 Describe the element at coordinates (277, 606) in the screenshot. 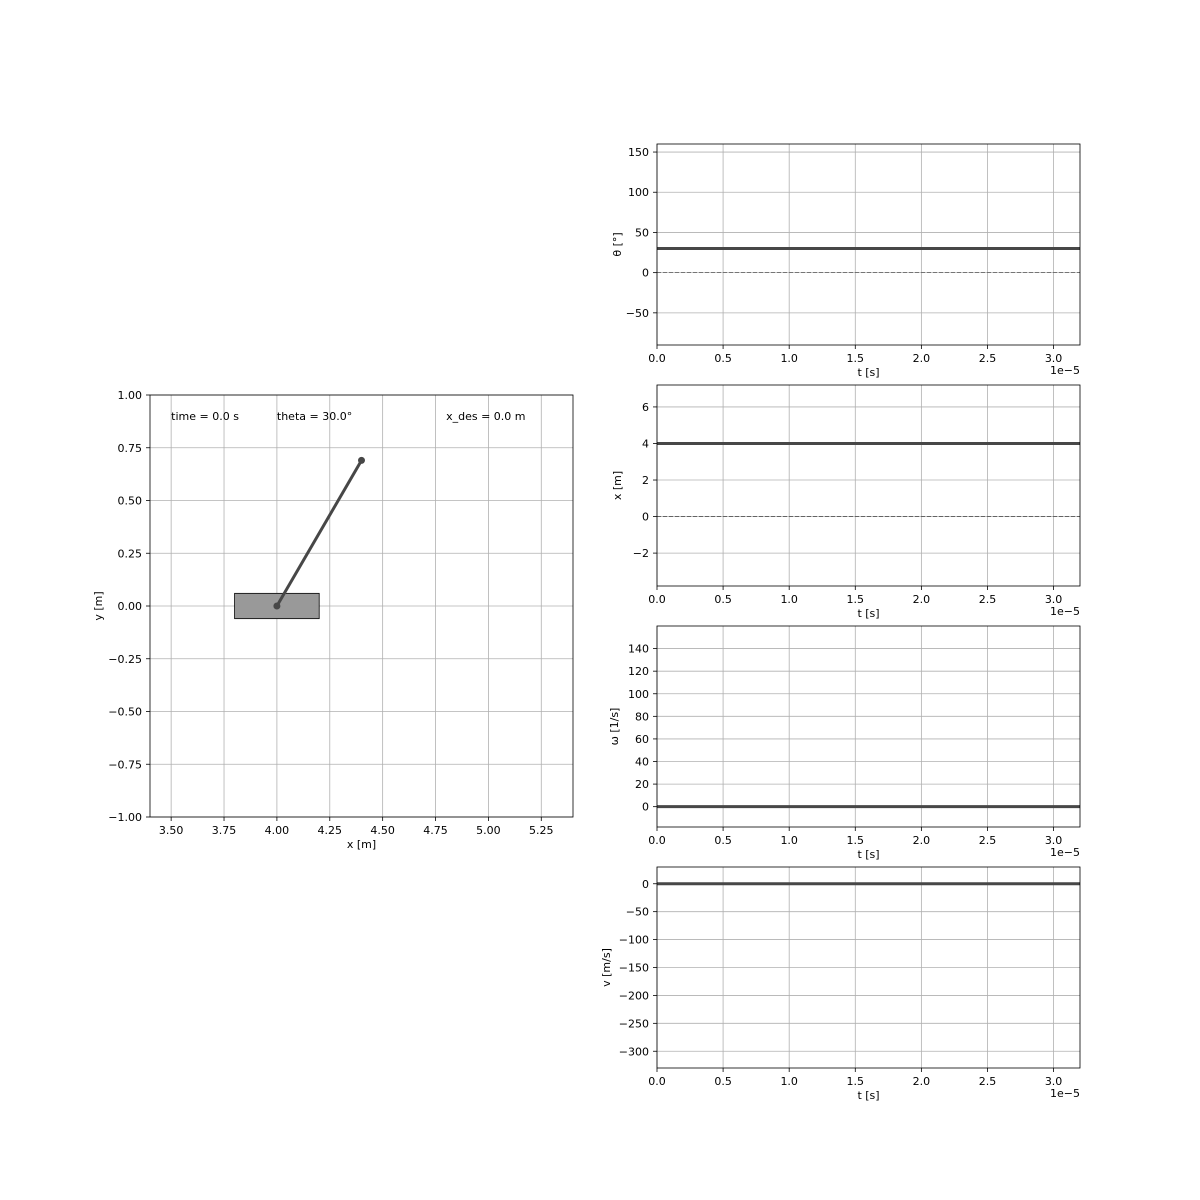

I see `pole-pivot-point` at that location.